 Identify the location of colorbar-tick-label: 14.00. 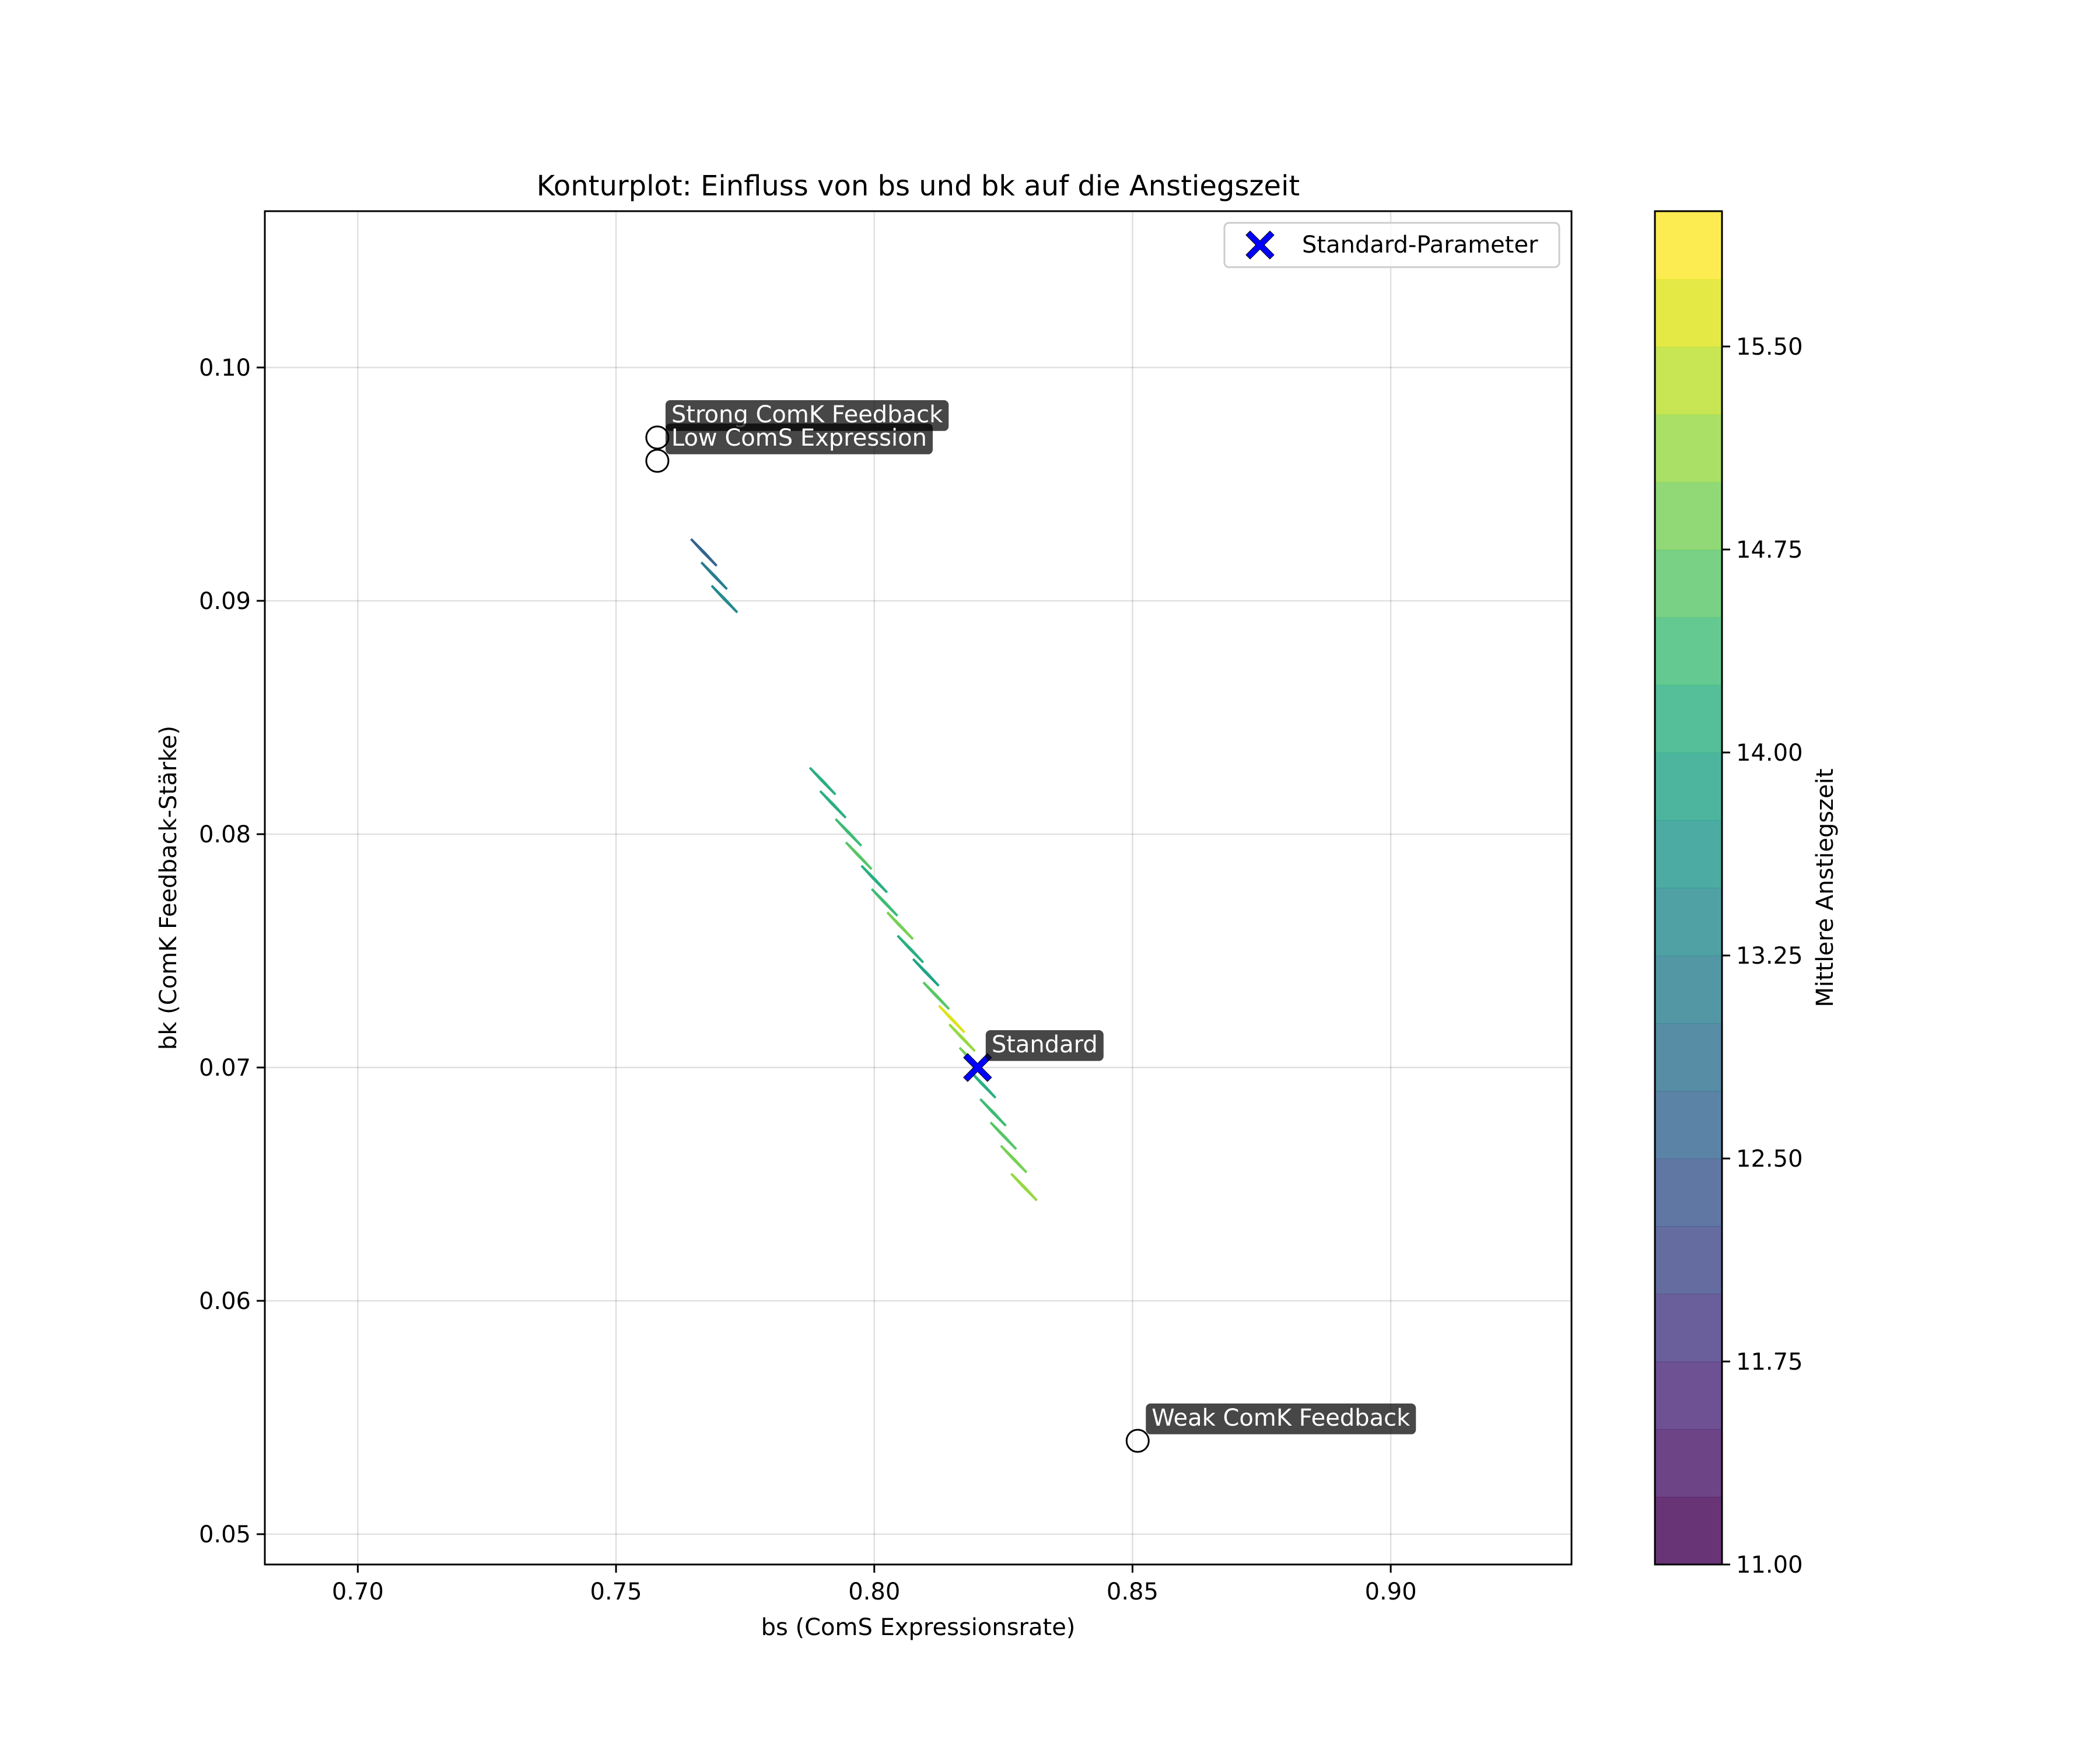
(1769, 753).